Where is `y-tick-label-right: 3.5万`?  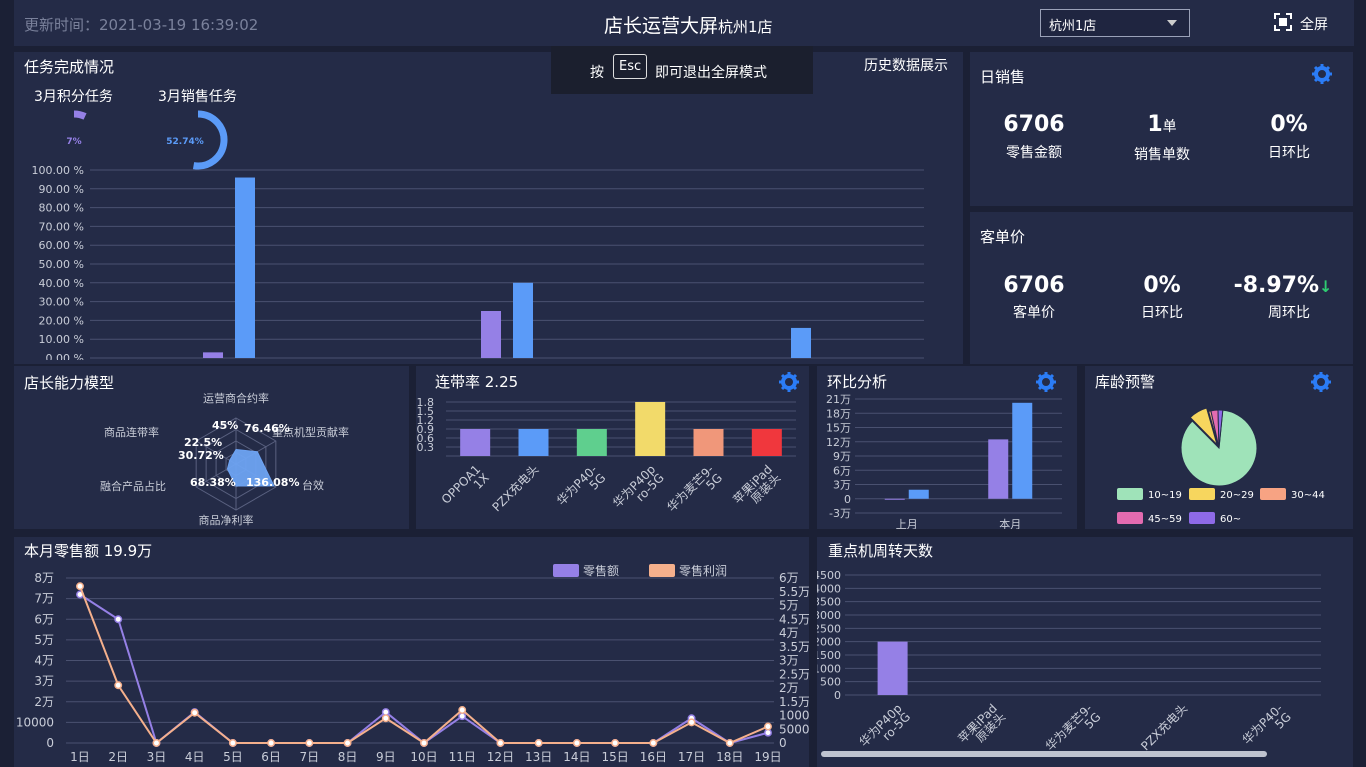
y-tick-label-right: 3.5万 is located at coordinates (794, 647).